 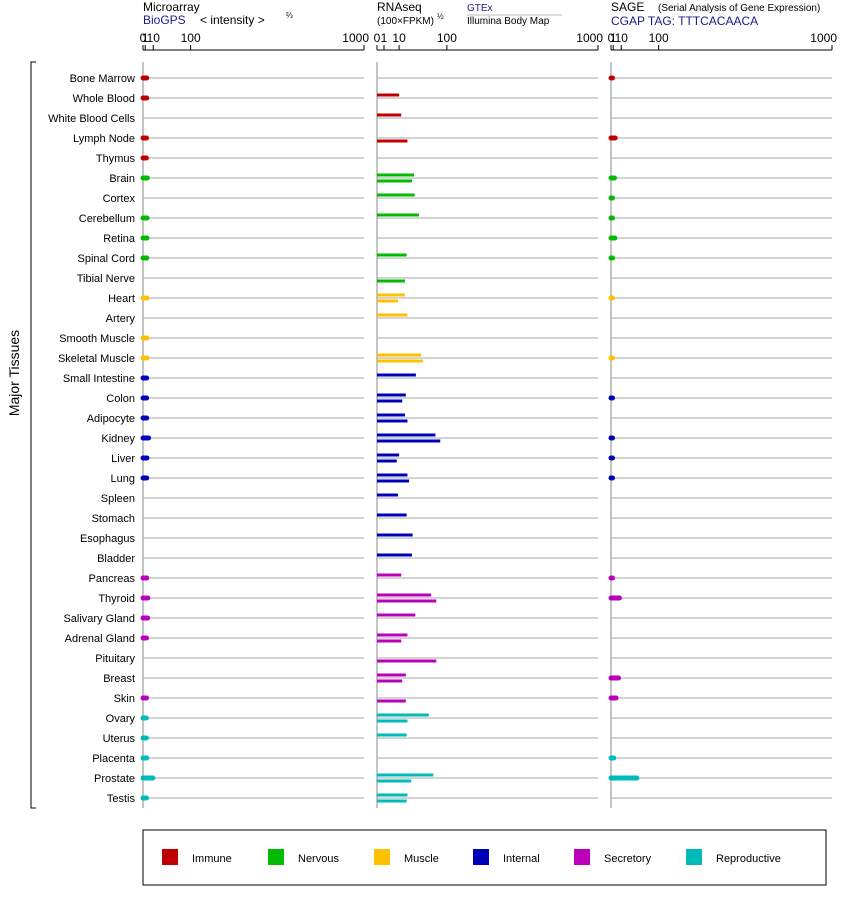 I want to click on tissue-label: Whole Blood, so click(x=104, y=99).